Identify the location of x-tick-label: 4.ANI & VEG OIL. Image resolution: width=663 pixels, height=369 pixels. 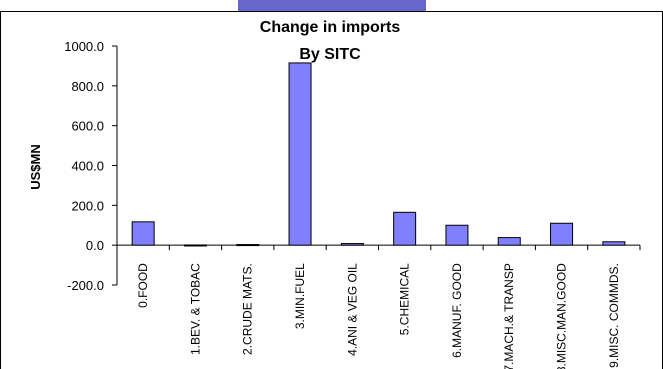
(352, 309).